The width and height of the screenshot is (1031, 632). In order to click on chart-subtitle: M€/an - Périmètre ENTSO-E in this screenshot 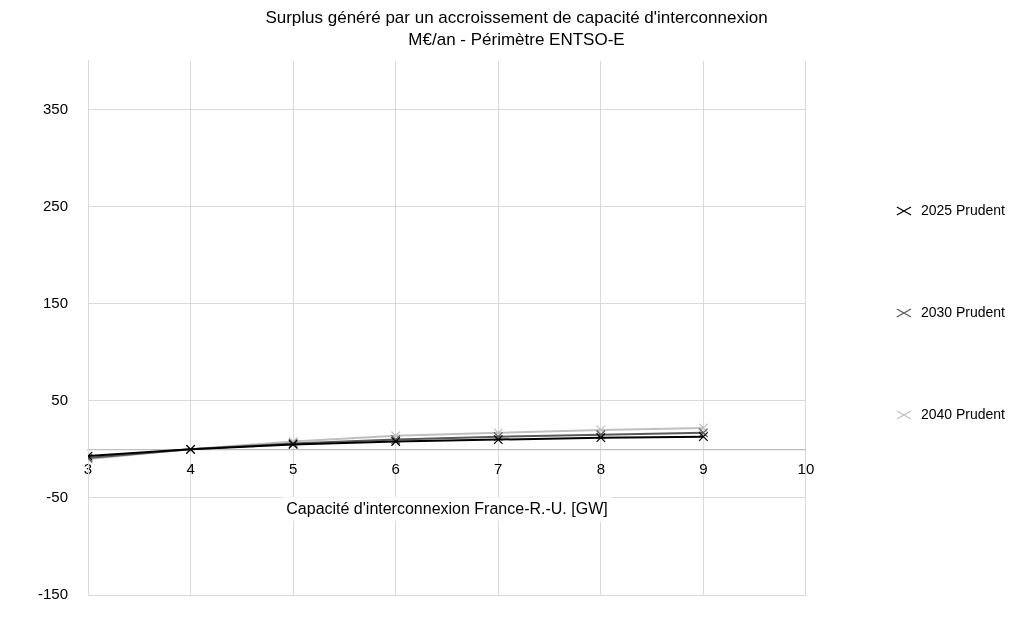, I will do `click(516, 40)`.